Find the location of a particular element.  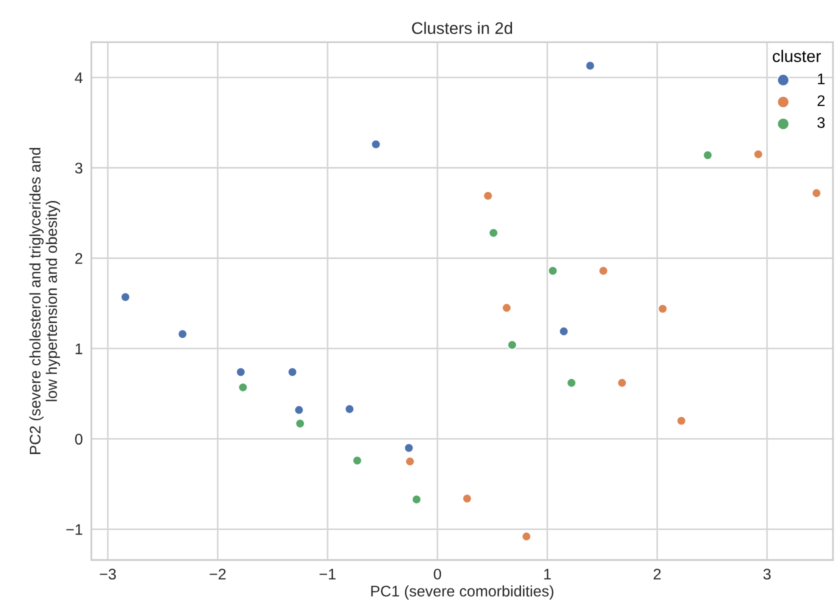

x-axis-title: PC1 (severe comorbidities) is located at coordinates (462, 592).